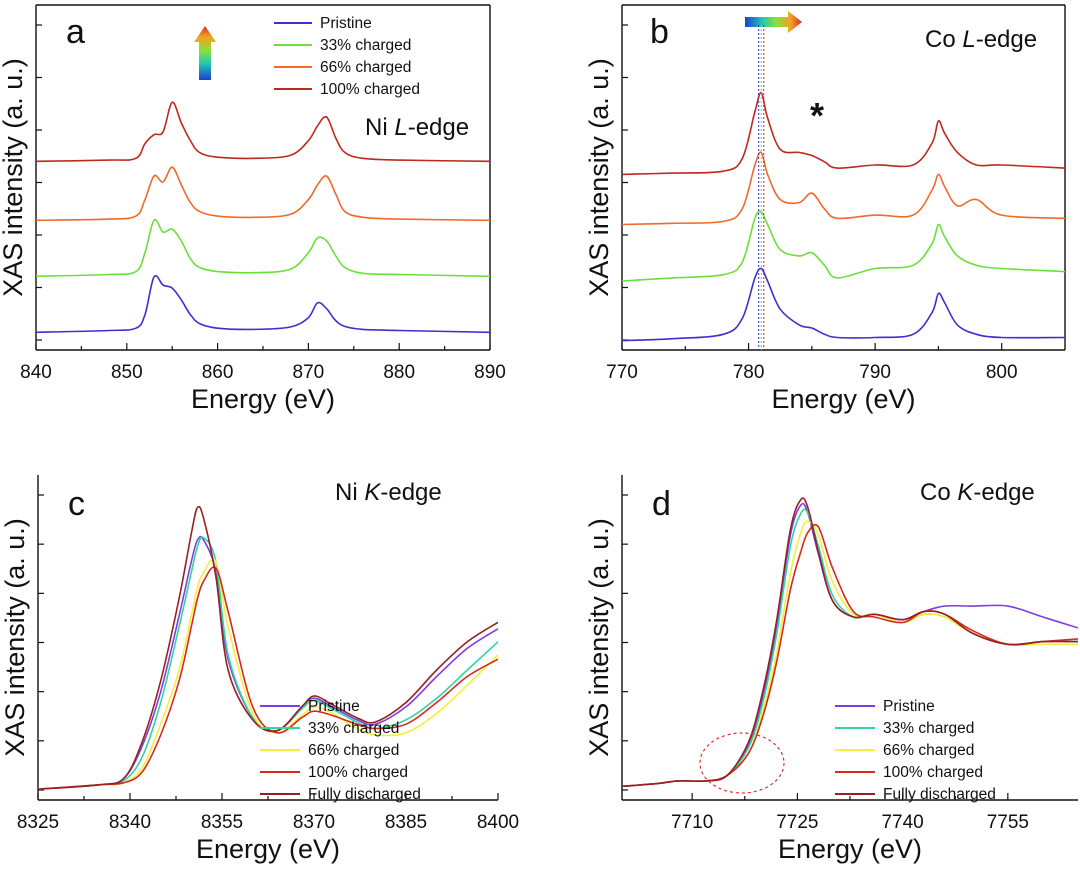  Describe the element at coordinates (773, 22) in the screenshot. I see `gradient-arrow-right` at that location.